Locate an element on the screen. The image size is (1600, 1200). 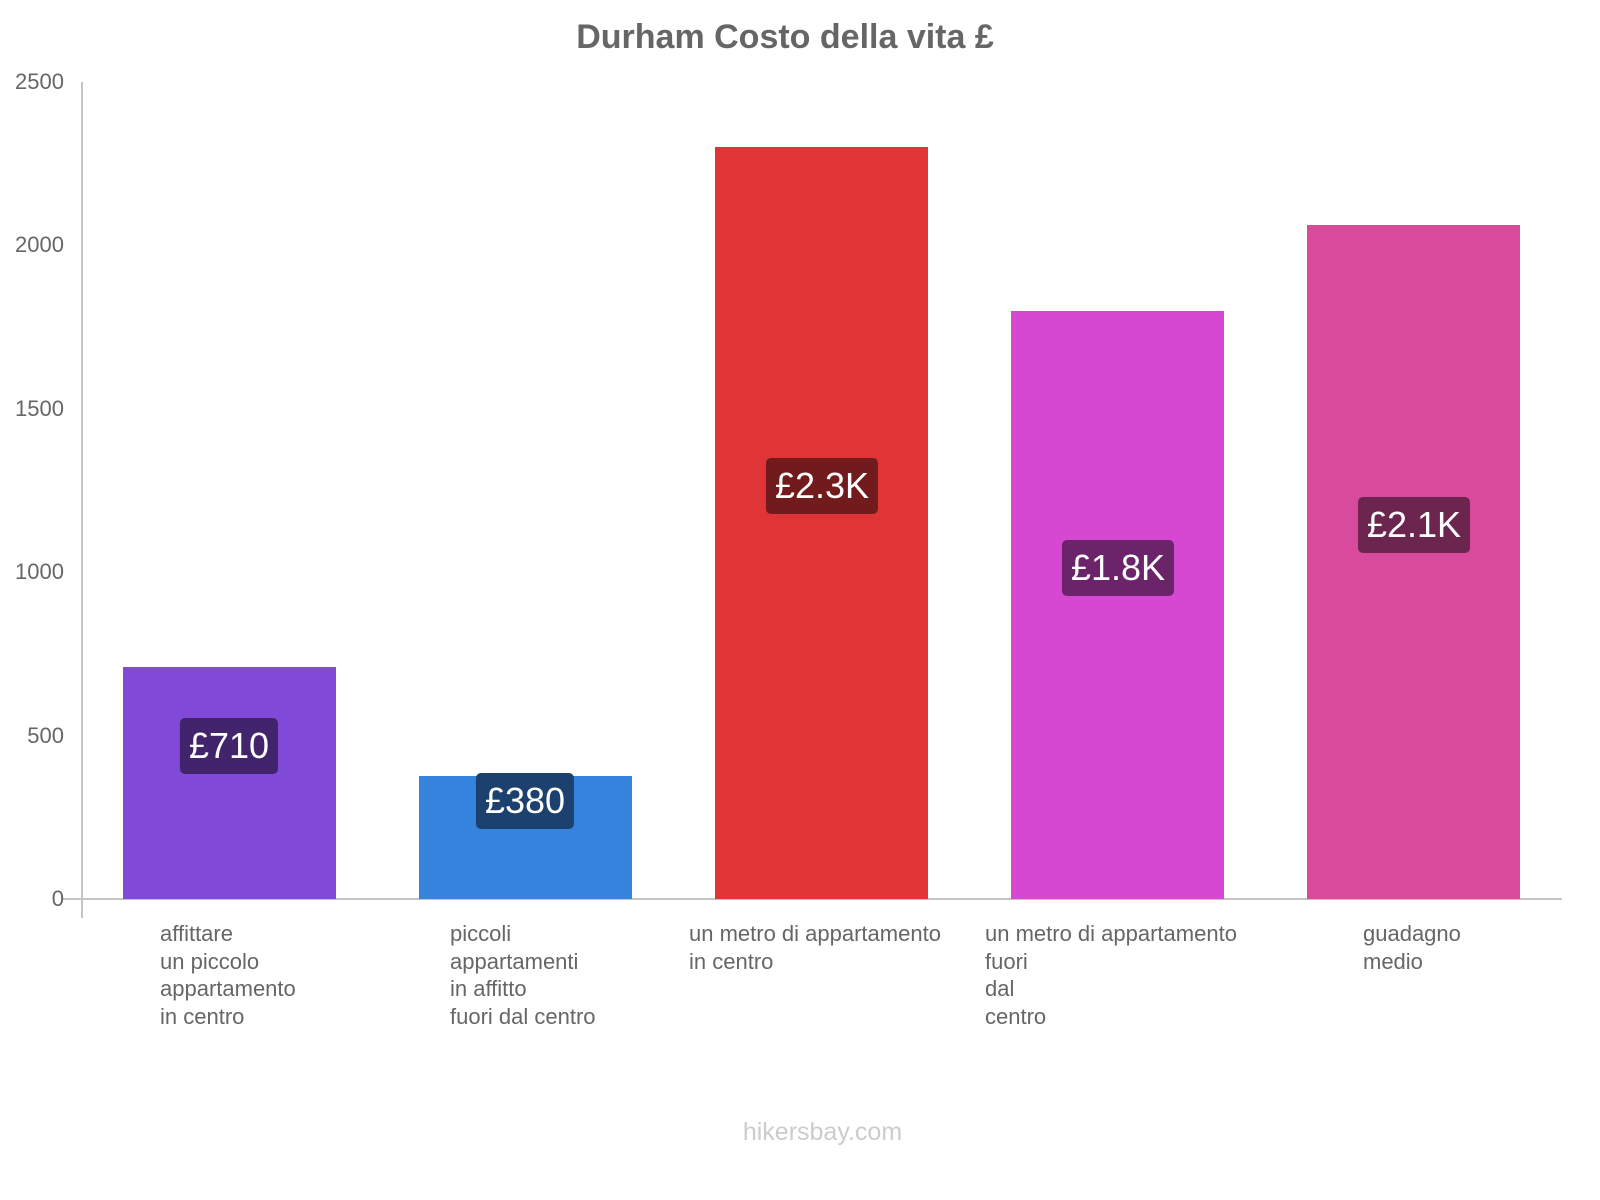
bar-average-salary is located at coordinates (1413, 562).